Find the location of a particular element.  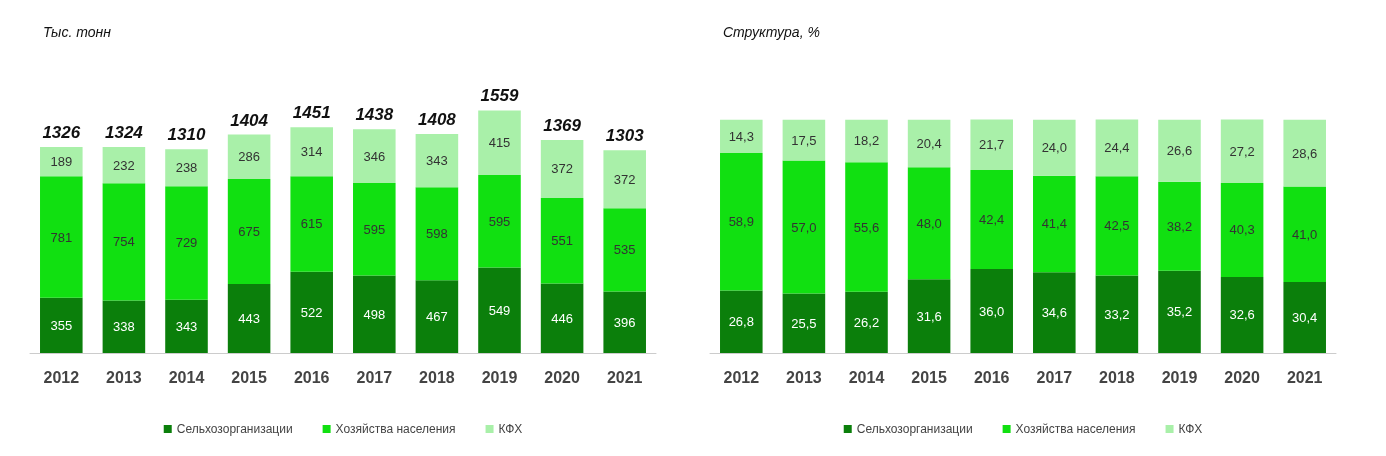

total-label: 1326 is located at coordinates (61, 132).